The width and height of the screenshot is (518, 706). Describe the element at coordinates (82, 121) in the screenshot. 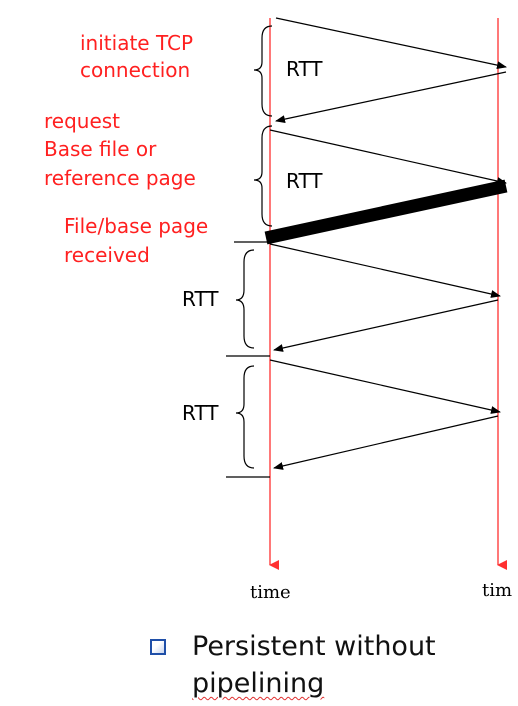

I see `request-label-line1: request` at that location.